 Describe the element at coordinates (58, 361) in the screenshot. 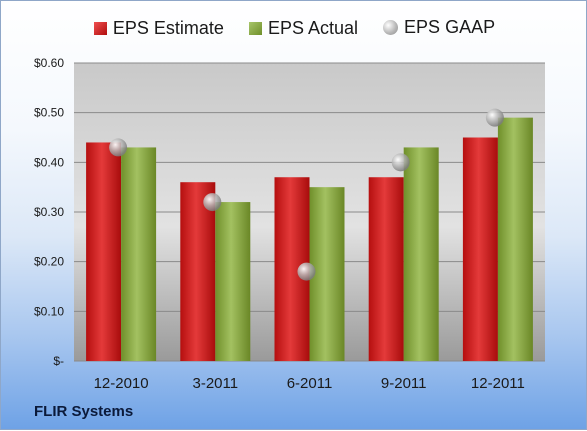

I see `y-tick-label: $-` at that location.